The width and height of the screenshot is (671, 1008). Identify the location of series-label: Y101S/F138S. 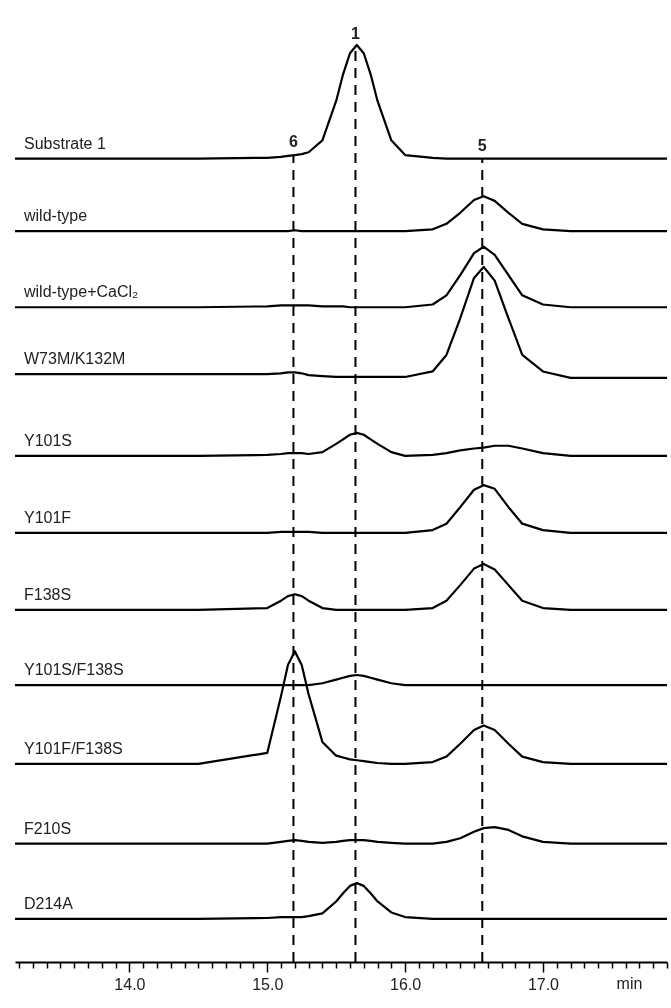
(74, 670).